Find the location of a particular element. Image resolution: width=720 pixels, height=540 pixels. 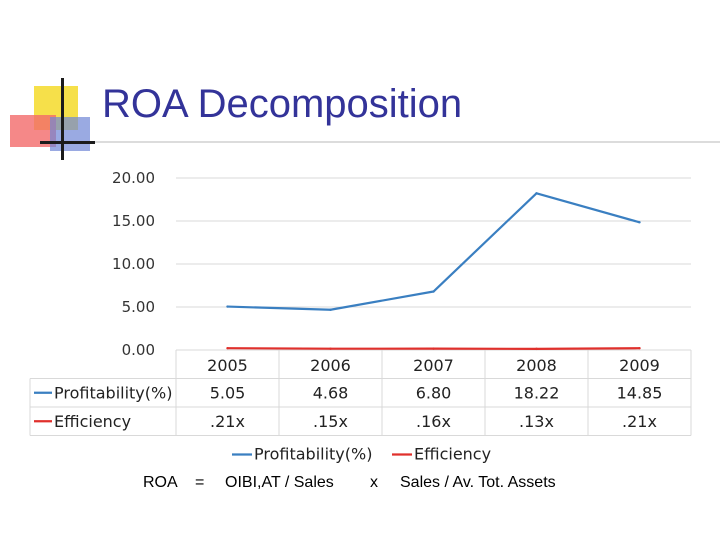

data-label: 18.22 is located at coordinates (537, 393).